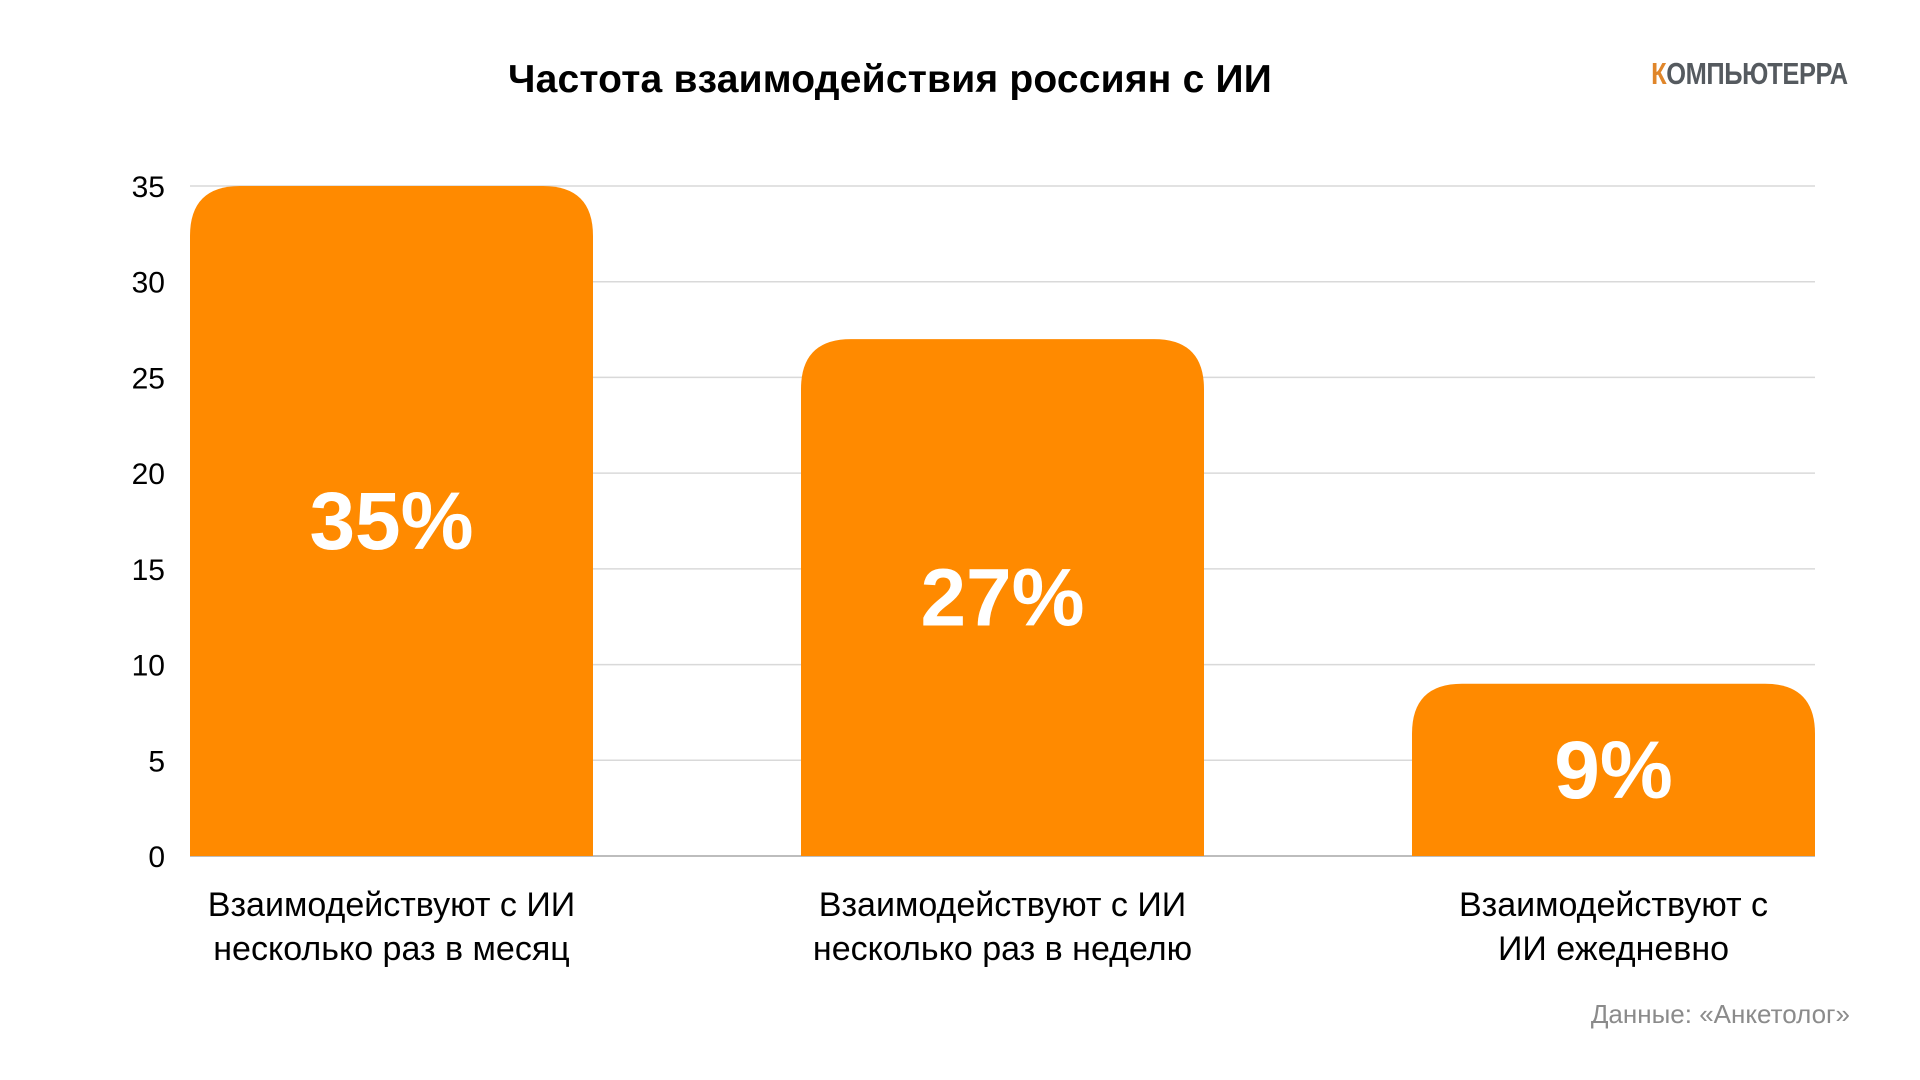 The image size is (1920, 1080). What do you see at coordinates (1659, 73) in the screenshot?
I see `logo-first-letter: К` at bounding box center [1659, 73].